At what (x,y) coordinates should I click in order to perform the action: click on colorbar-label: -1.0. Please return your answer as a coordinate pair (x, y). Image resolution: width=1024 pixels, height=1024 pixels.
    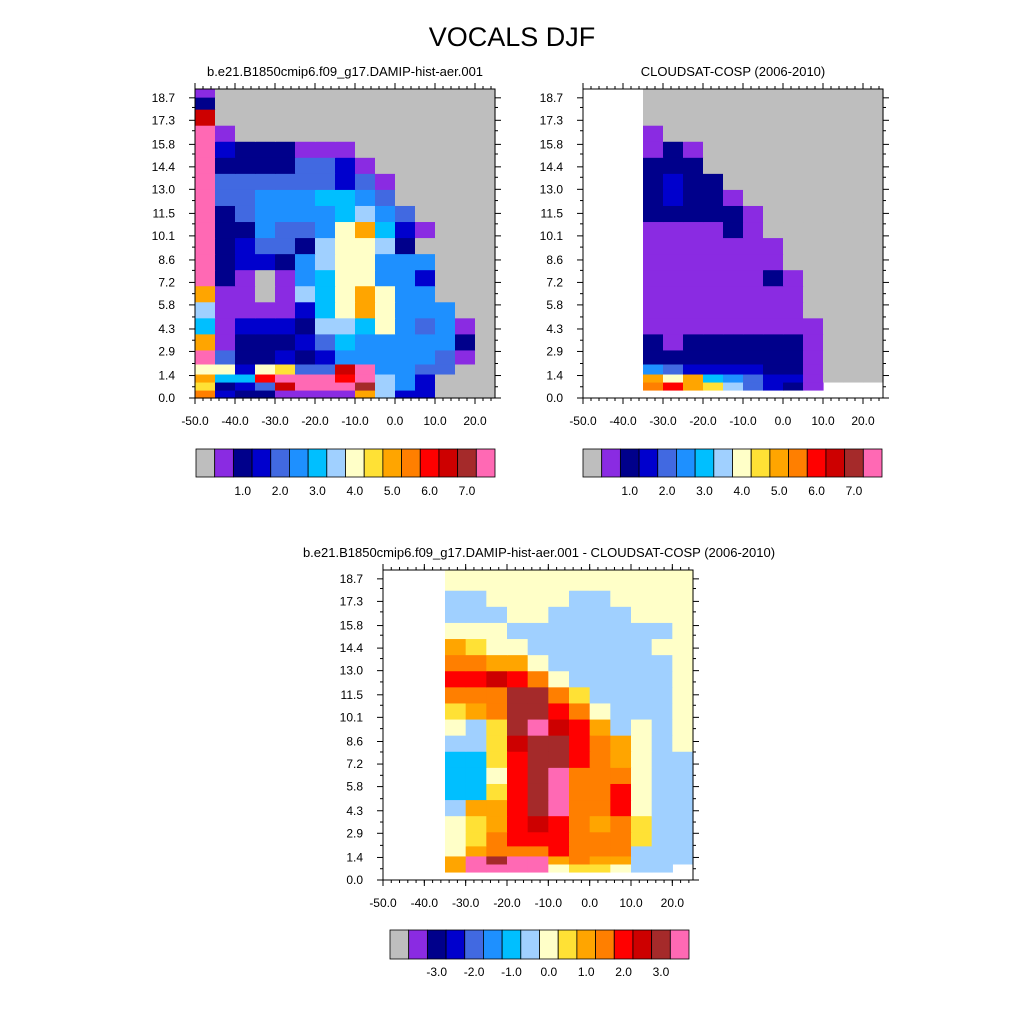
    Looking at the image, I should click on (511, 972).